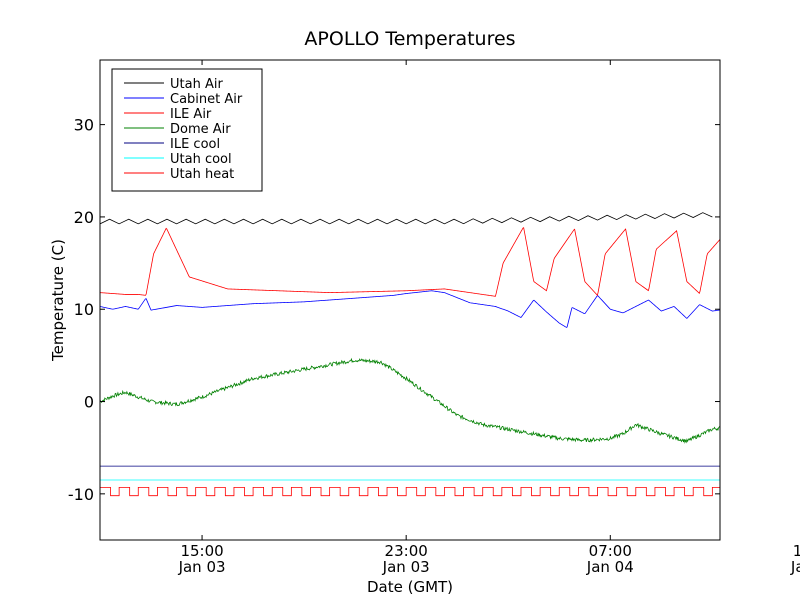 The image size is (800, 600). What do you see at coordinates (410, 400) in the screenshot?
I see `series-line-dome-air` at bounding box center [410, 400].